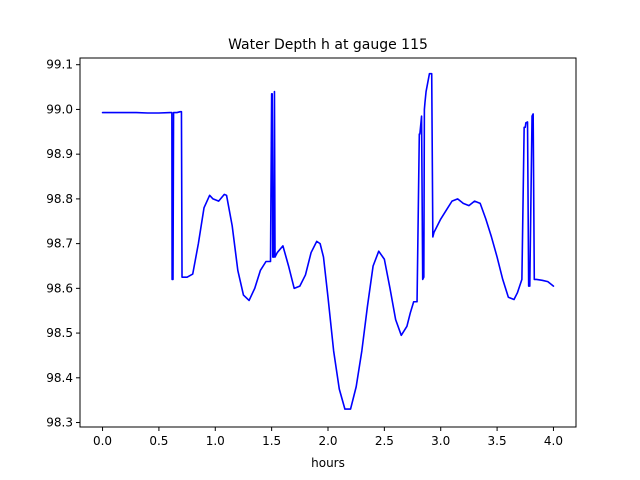 This screenshot has height=480, width=640. Describe the element at coordinates (497, 441) in the screenshot. I see `x-tick-label: 3.5` at that location.